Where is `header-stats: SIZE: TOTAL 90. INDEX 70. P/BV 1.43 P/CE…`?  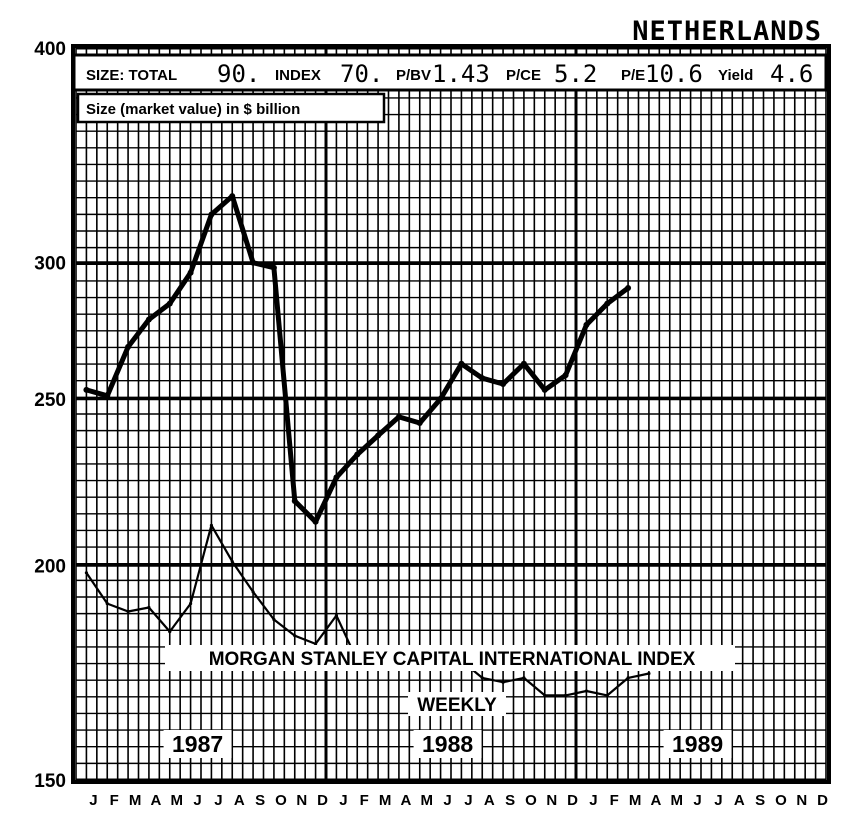
header-stats: SIZE: TOTAL 90. INDEX 70. P/BV 1.43 P/CE… is located at coordinates (449, 74).